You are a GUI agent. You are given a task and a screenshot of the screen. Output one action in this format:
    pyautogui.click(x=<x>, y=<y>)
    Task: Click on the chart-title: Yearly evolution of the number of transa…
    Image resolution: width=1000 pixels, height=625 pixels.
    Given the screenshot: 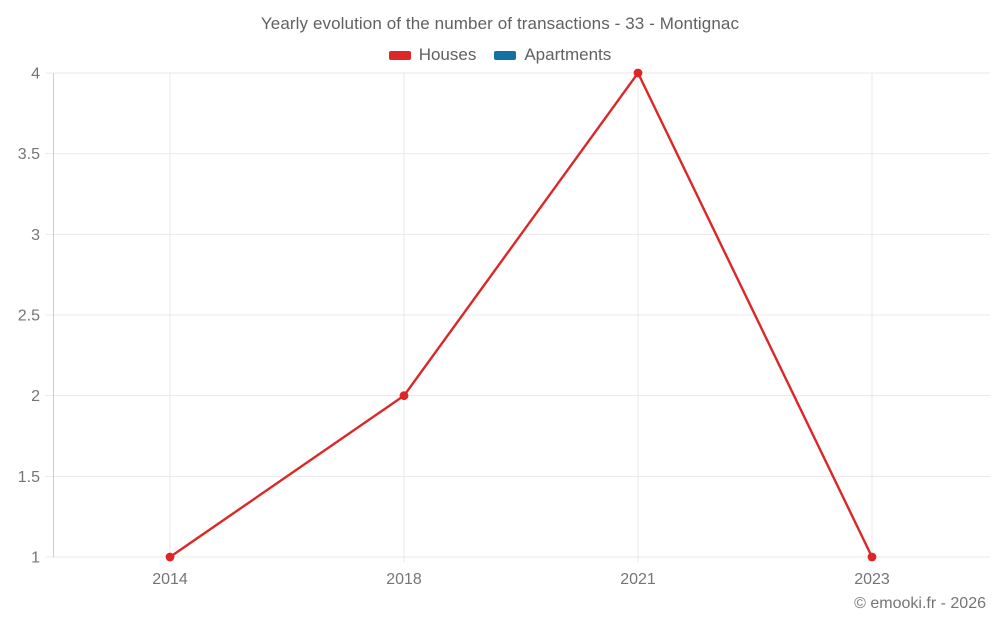 What is the action you would take?
    pyautogui.click(x=500, y=23)
    